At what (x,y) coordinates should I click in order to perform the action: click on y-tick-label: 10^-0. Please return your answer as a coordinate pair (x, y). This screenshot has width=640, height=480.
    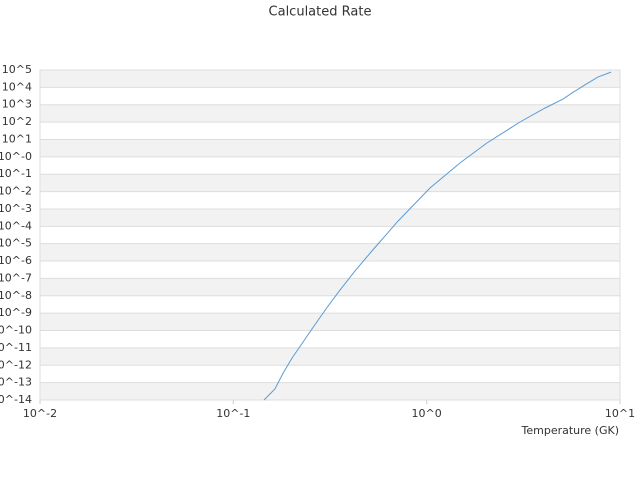
    Looking at the image, I should click on (16, 156).